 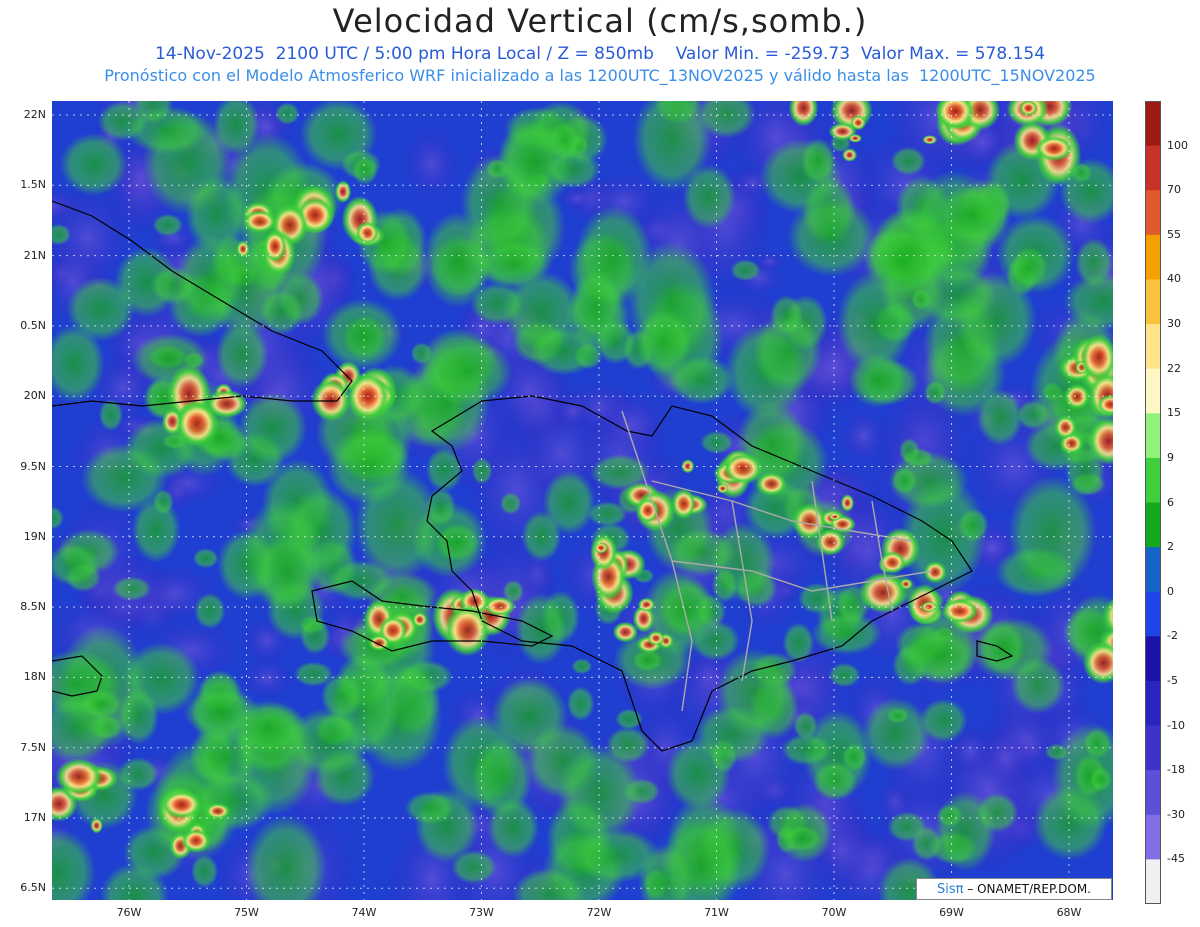 What do you see at coordinates (600, 21) in the screenshot?
I see `chart-title: Velocidad Vertical (cm/s,somb.)` at bounding box center [600, 21].